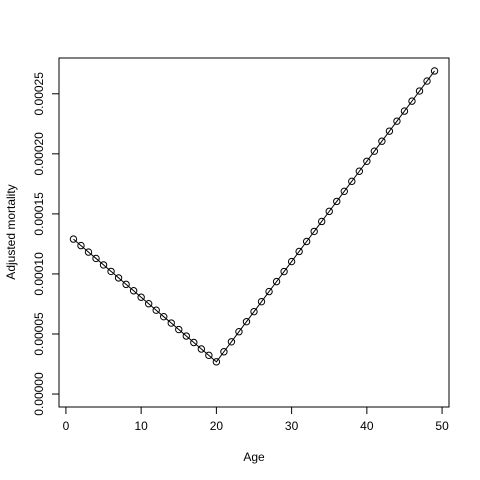  Describe the element at coordinates (217, 426) in the screenshot. I see `x-tick-label: 20` at that location.